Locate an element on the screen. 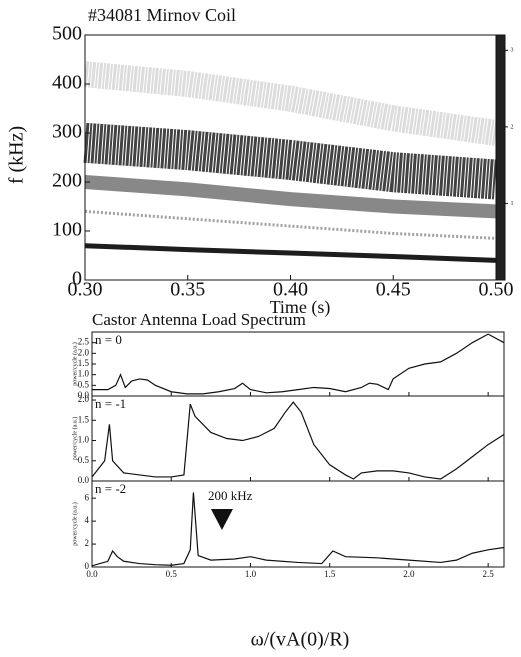 This screenshot has height=657, width=521. plot-frame is located at coordinates (298, 524).